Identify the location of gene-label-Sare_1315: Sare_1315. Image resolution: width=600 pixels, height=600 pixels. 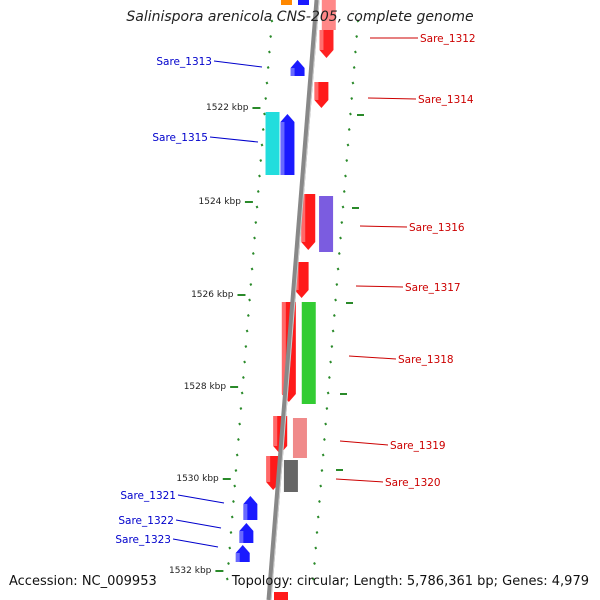
(180, 138).